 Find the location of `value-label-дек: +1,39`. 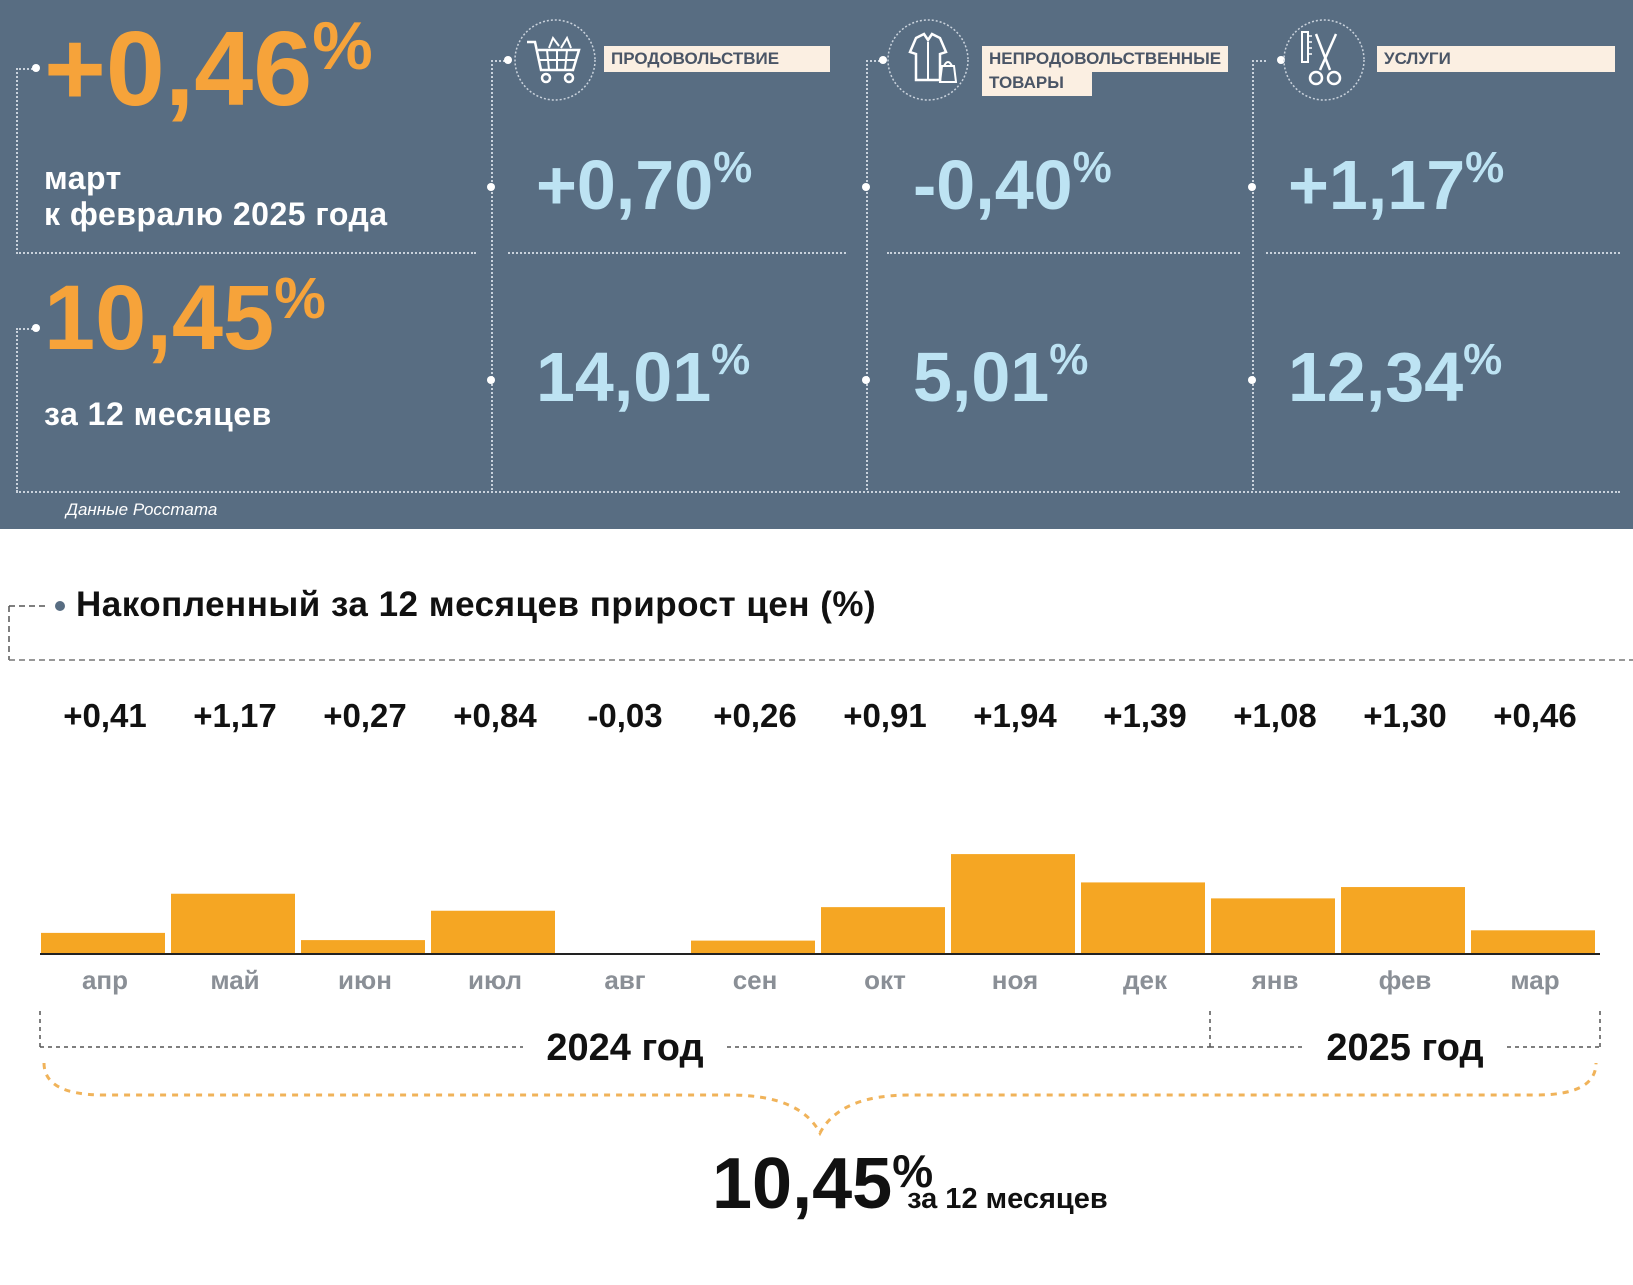

value-label-дек: +1,39 is located at coordinates (1145, 715).